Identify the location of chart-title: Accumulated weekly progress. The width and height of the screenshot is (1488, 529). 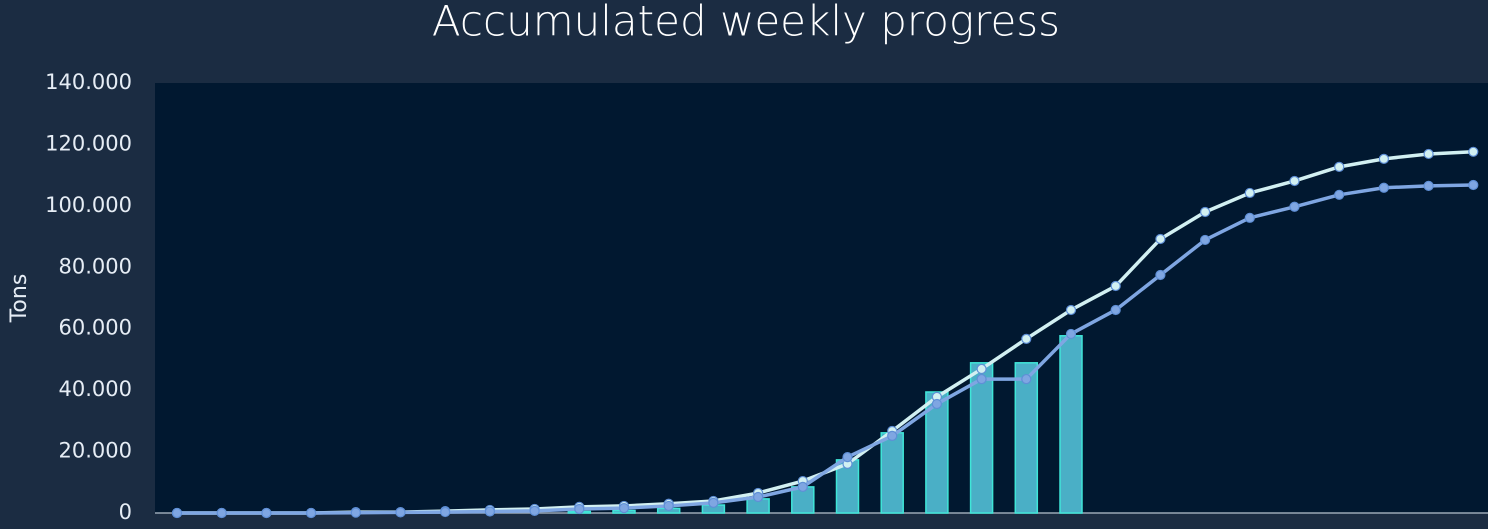
(746, 23).